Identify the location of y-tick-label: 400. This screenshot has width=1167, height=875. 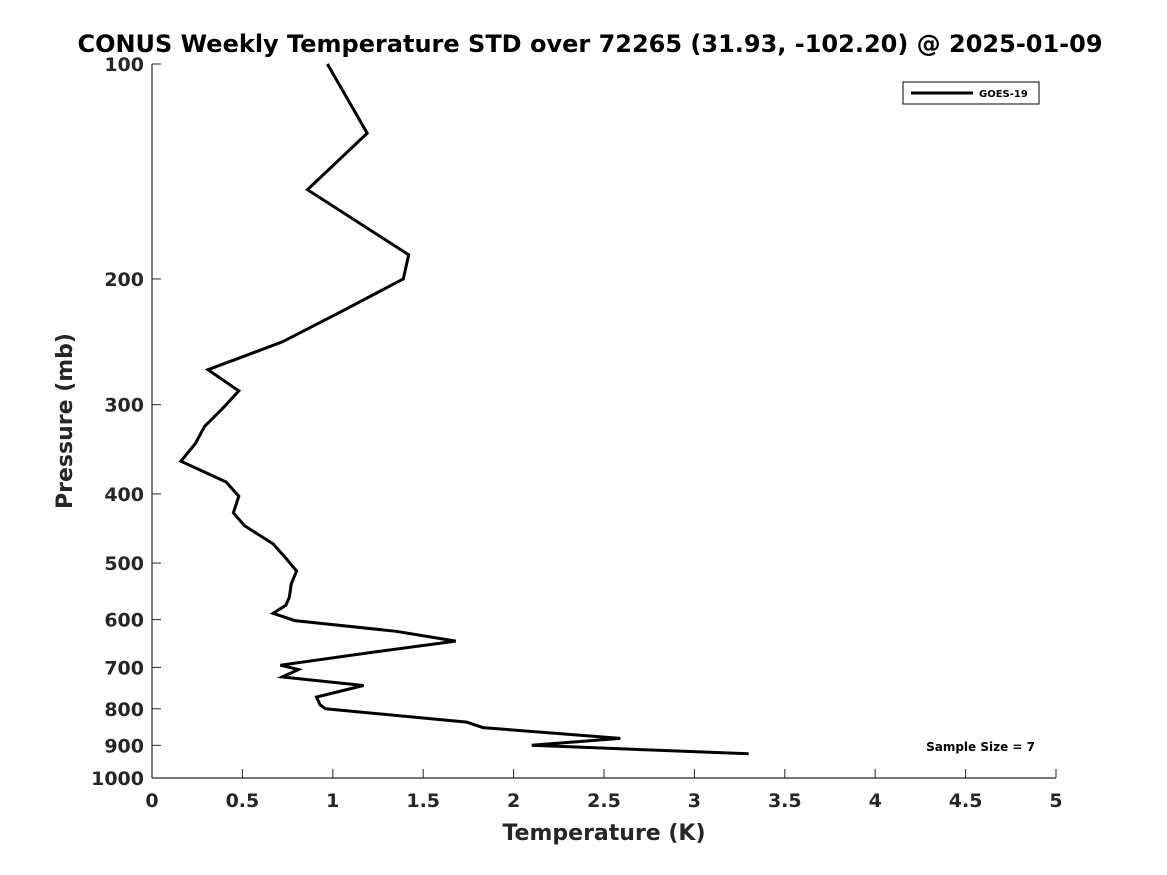
(124, 495).